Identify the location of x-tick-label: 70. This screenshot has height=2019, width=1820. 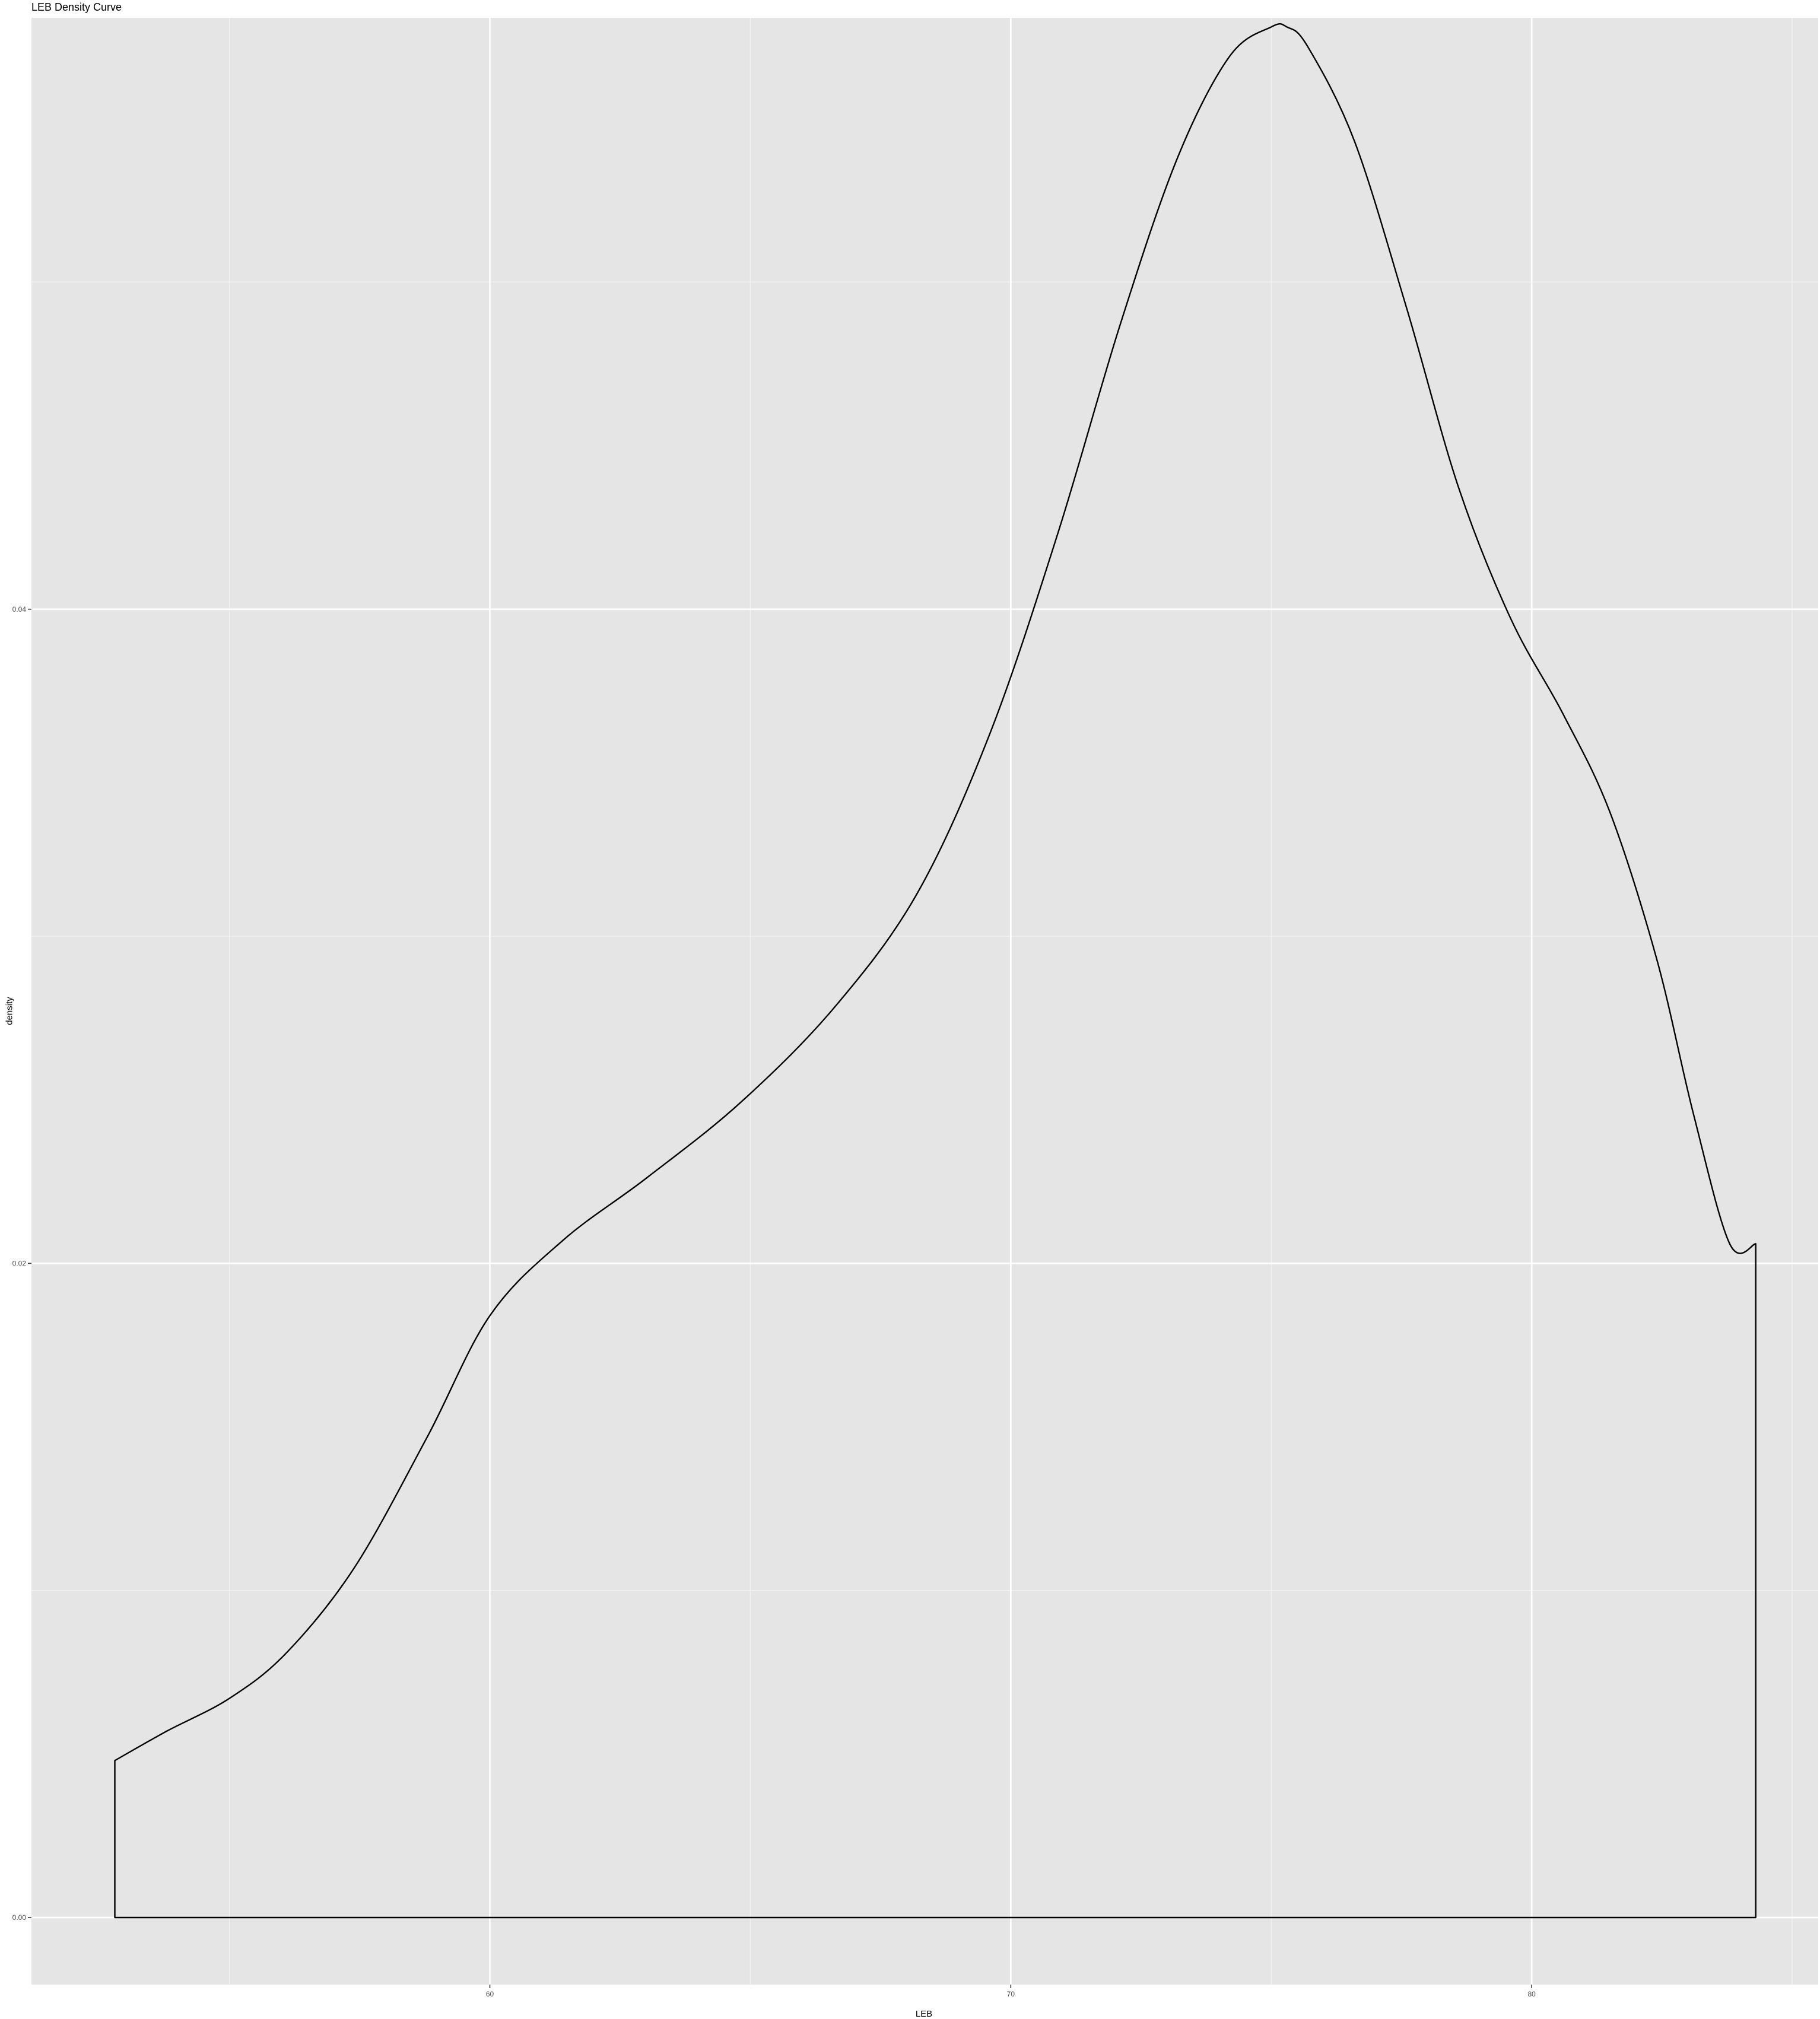
(1011, 1994).